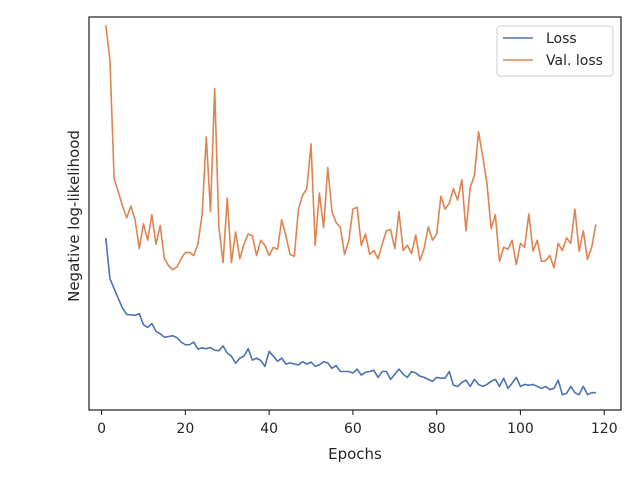 Image resolution: width=640 pixels, height=480 pixels. Describe the element at coordinates (185, 429) in the screenshot. I see `x-tick-label: 20` at that location.